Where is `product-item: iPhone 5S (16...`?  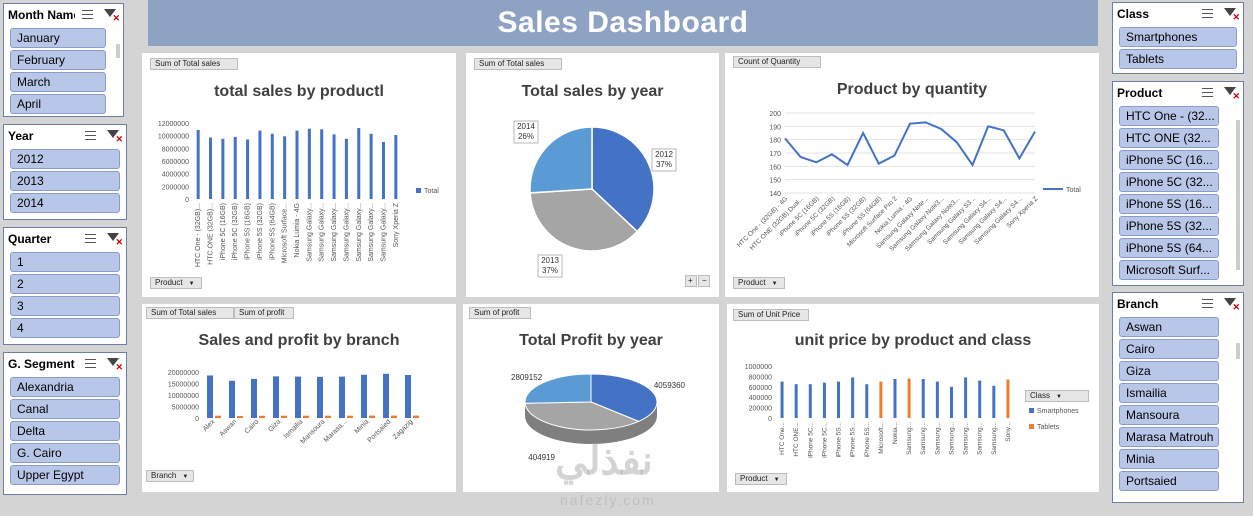 product-item: iPhone 5S (16... is located at coordinates (1169, 204).